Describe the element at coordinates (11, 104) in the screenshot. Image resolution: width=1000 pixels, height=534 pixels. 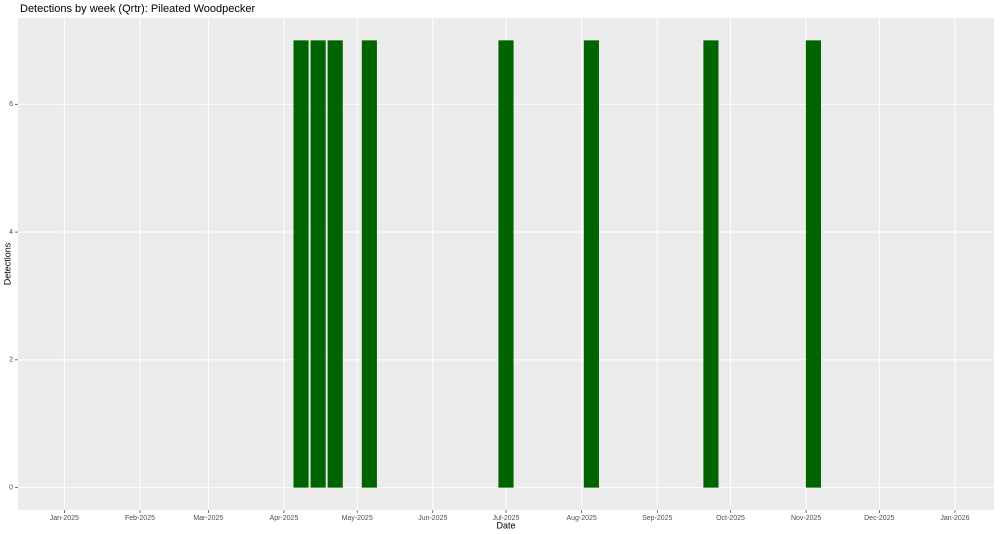
I see `y-tick-label: 6` at that location.